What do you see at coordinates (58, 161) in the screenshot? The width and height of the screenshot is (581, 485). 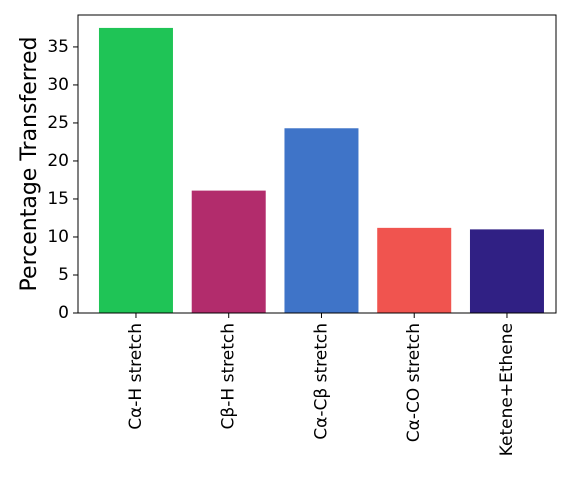 I see `y-tick-label: 20` at bounding box center [58, 161].